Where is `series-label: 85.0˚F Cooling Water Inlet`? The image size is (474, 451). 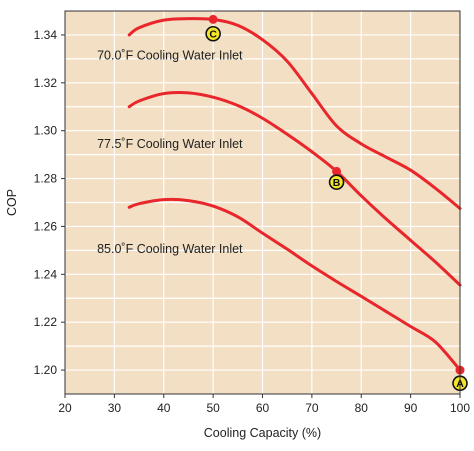
series-label: 85.0˚F Cooling Water Inlet is located at coordinates (170, 249).